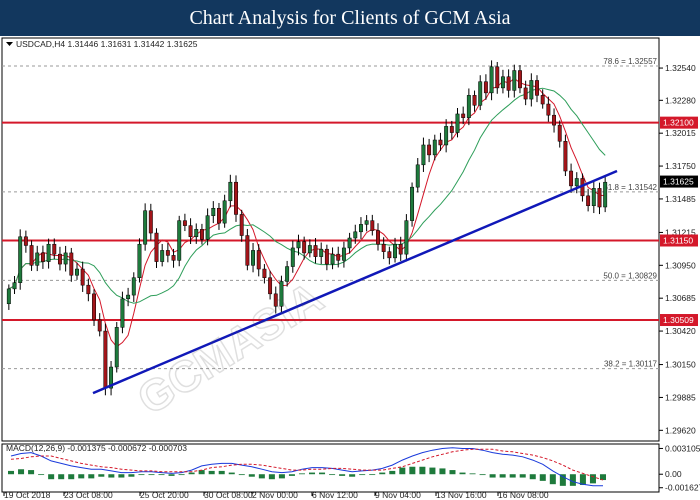 Image resolution: width=700 pixels, height=500 pixels. I want to click on time-tick-label: 30 Oct 08:00, so click(228, 495).